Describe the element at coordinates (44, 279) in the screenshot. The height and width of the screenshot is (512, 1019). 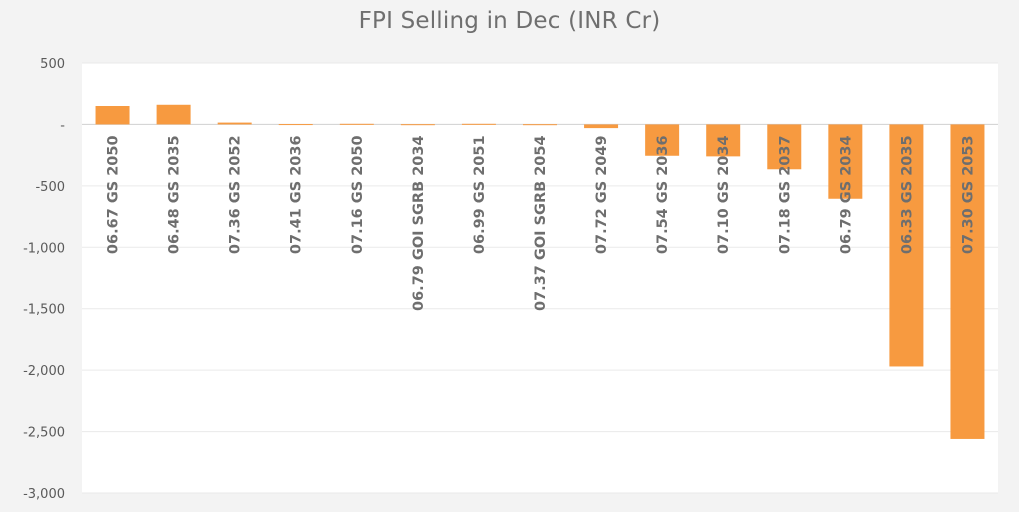
I see `y-axis-ticks: 500 - -500 -1,000 -1,500 -2,000 -2,500 -3,000` at that location.